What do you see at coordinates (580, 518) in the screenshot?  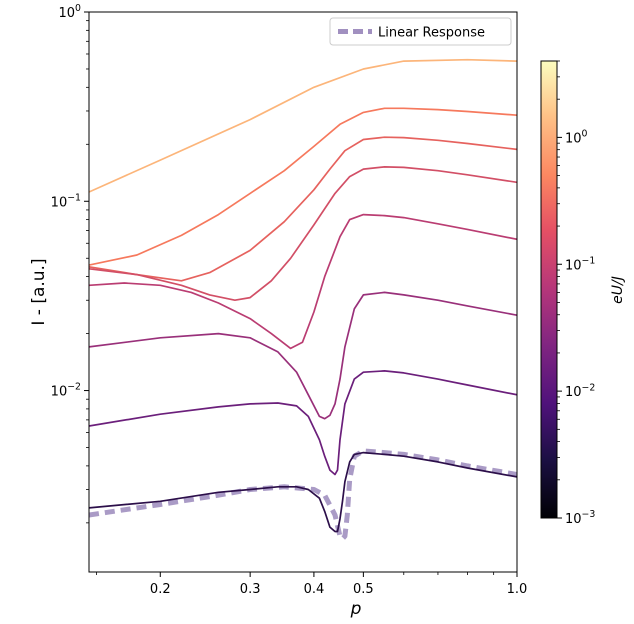 I see `colorbar-tick-label: 10⁻³` at bounding box center [580, 518].